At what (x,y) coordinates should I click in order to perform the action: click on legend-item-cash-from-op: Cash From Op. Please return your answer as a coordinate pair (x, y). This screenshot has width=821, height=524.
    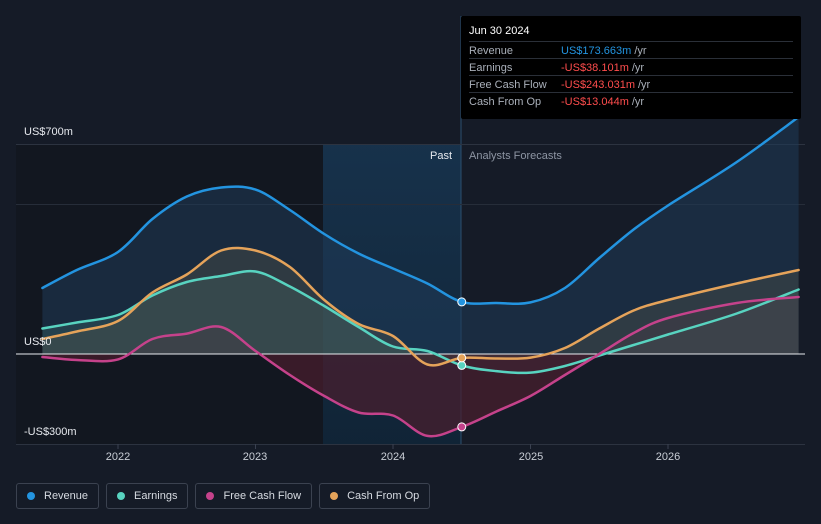
    Looking at the image, I should click on (375, 496).